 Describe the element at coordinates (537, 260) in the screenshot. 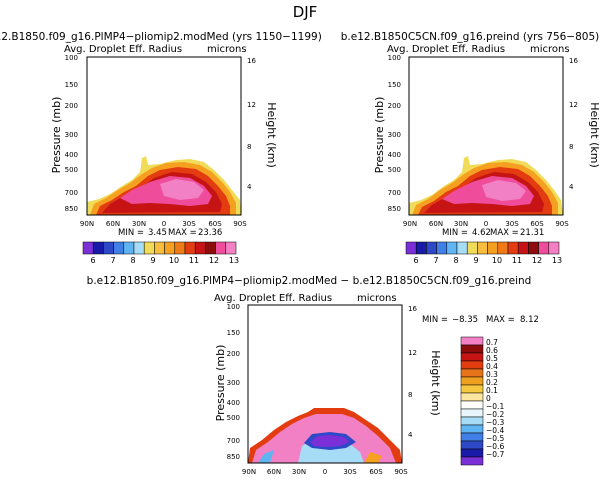

I see `panel-right-cbar-label-12: 12` at that location.